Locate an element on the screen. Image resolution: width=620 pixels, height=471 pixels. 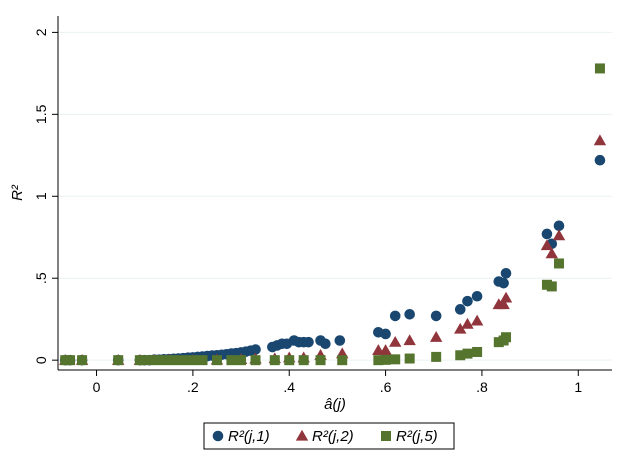
legend-label: R²(j,1) is located at coordinates (249, 436).